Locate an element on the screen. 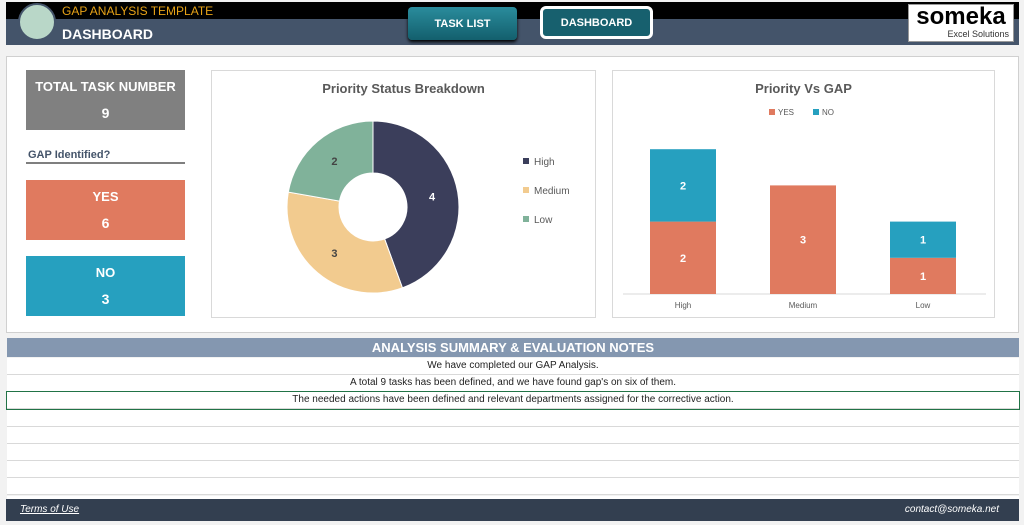  app-logo-icon is located at coordinates (37, 22).